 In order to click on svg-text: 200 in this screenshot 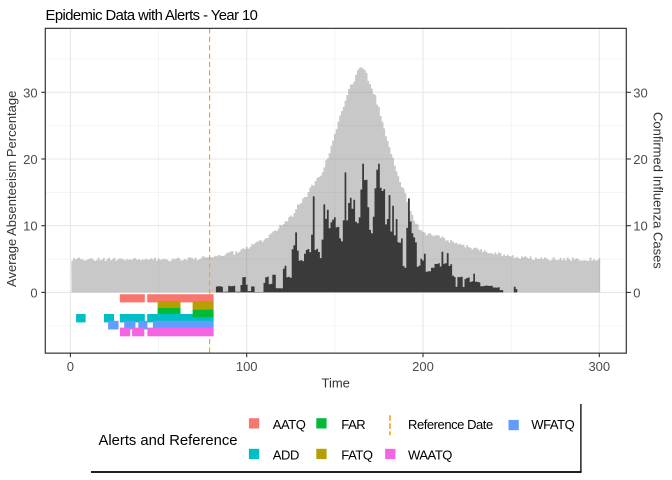, I will do `click(423, 366)`.